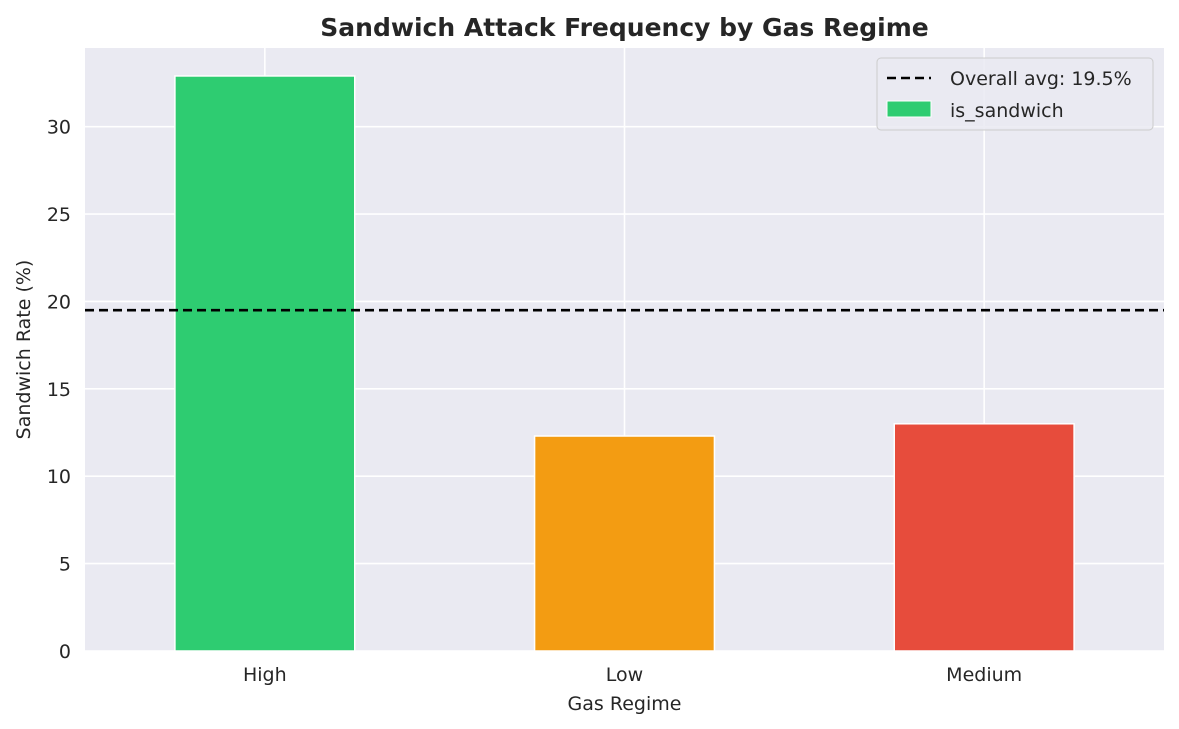  Describe the element at coordinates (624, 675) in the screenshot. I see `x-tick-label: Low` at that location.